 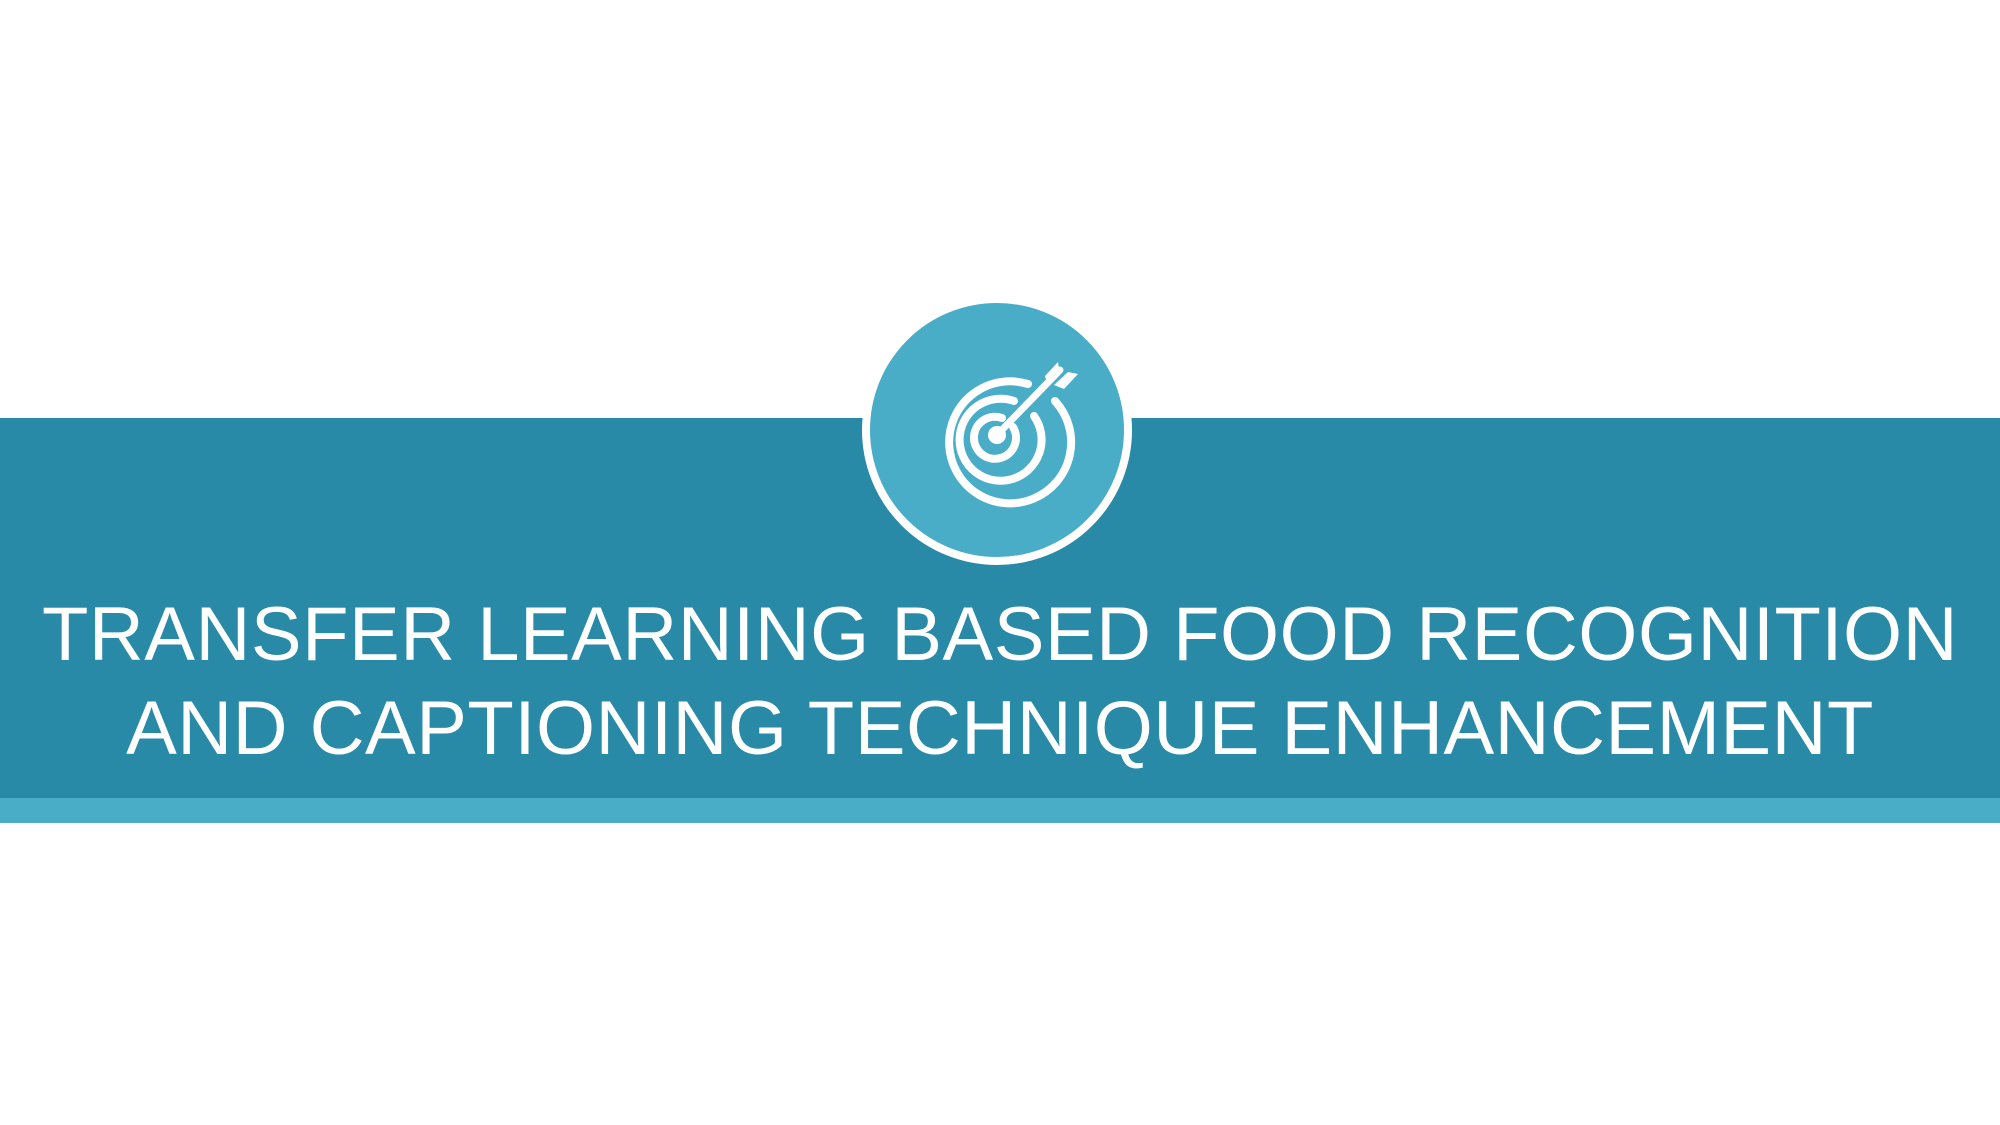 I want to click on title-line-1: TRANSFER LEARNING BASED FOOD RECOGNITION, so click(x=1000, y=634).